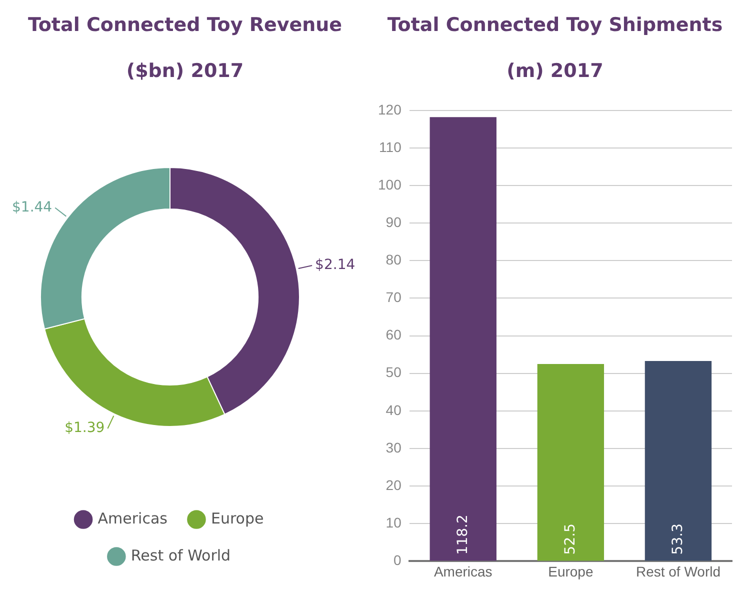 The image size is (741, 601). I want to click on x-tick-label: Americas, so click(463, 571).